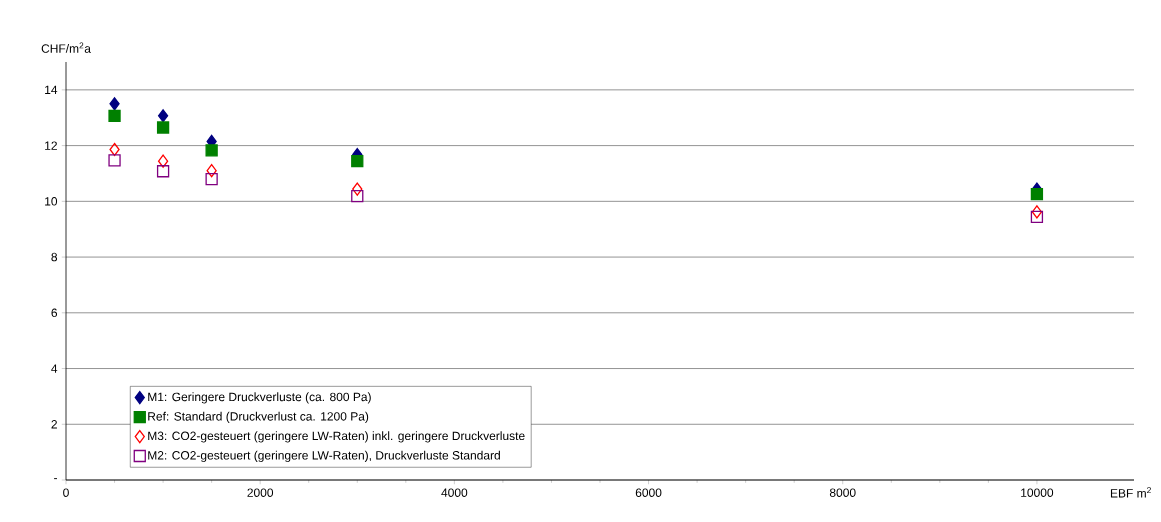 The image size is (1161, 522). I want to click on y-tick-label: 12, so click(51, 145).